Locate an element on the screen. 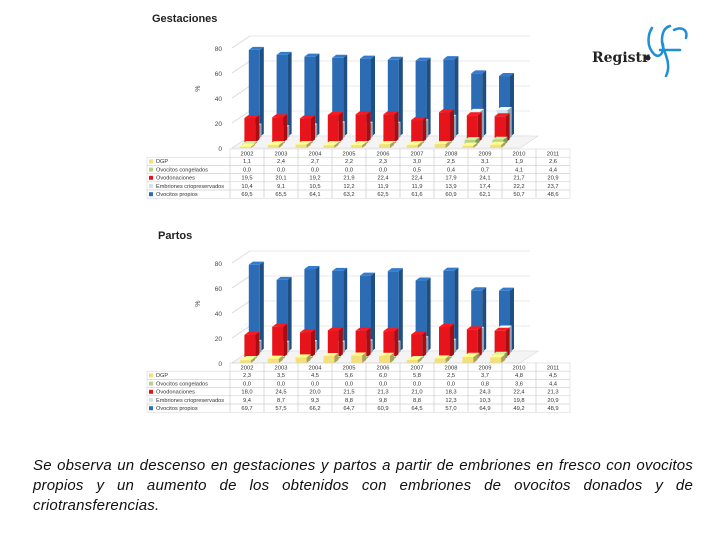 The width and height of the screenshot is (720, 540). data-label: 2,7 is located at coordinates (315, 162).